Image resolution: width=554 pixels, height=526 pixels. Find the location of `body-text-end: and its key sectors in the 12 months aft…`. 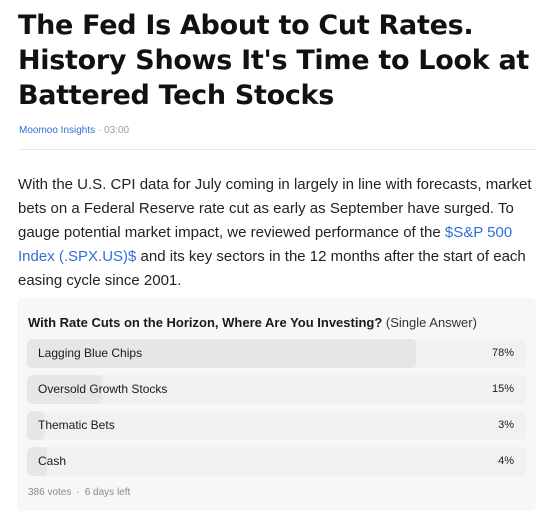

body-text-end: and its key sectors in the 12 months aft… is located at coordinates (272, 268).